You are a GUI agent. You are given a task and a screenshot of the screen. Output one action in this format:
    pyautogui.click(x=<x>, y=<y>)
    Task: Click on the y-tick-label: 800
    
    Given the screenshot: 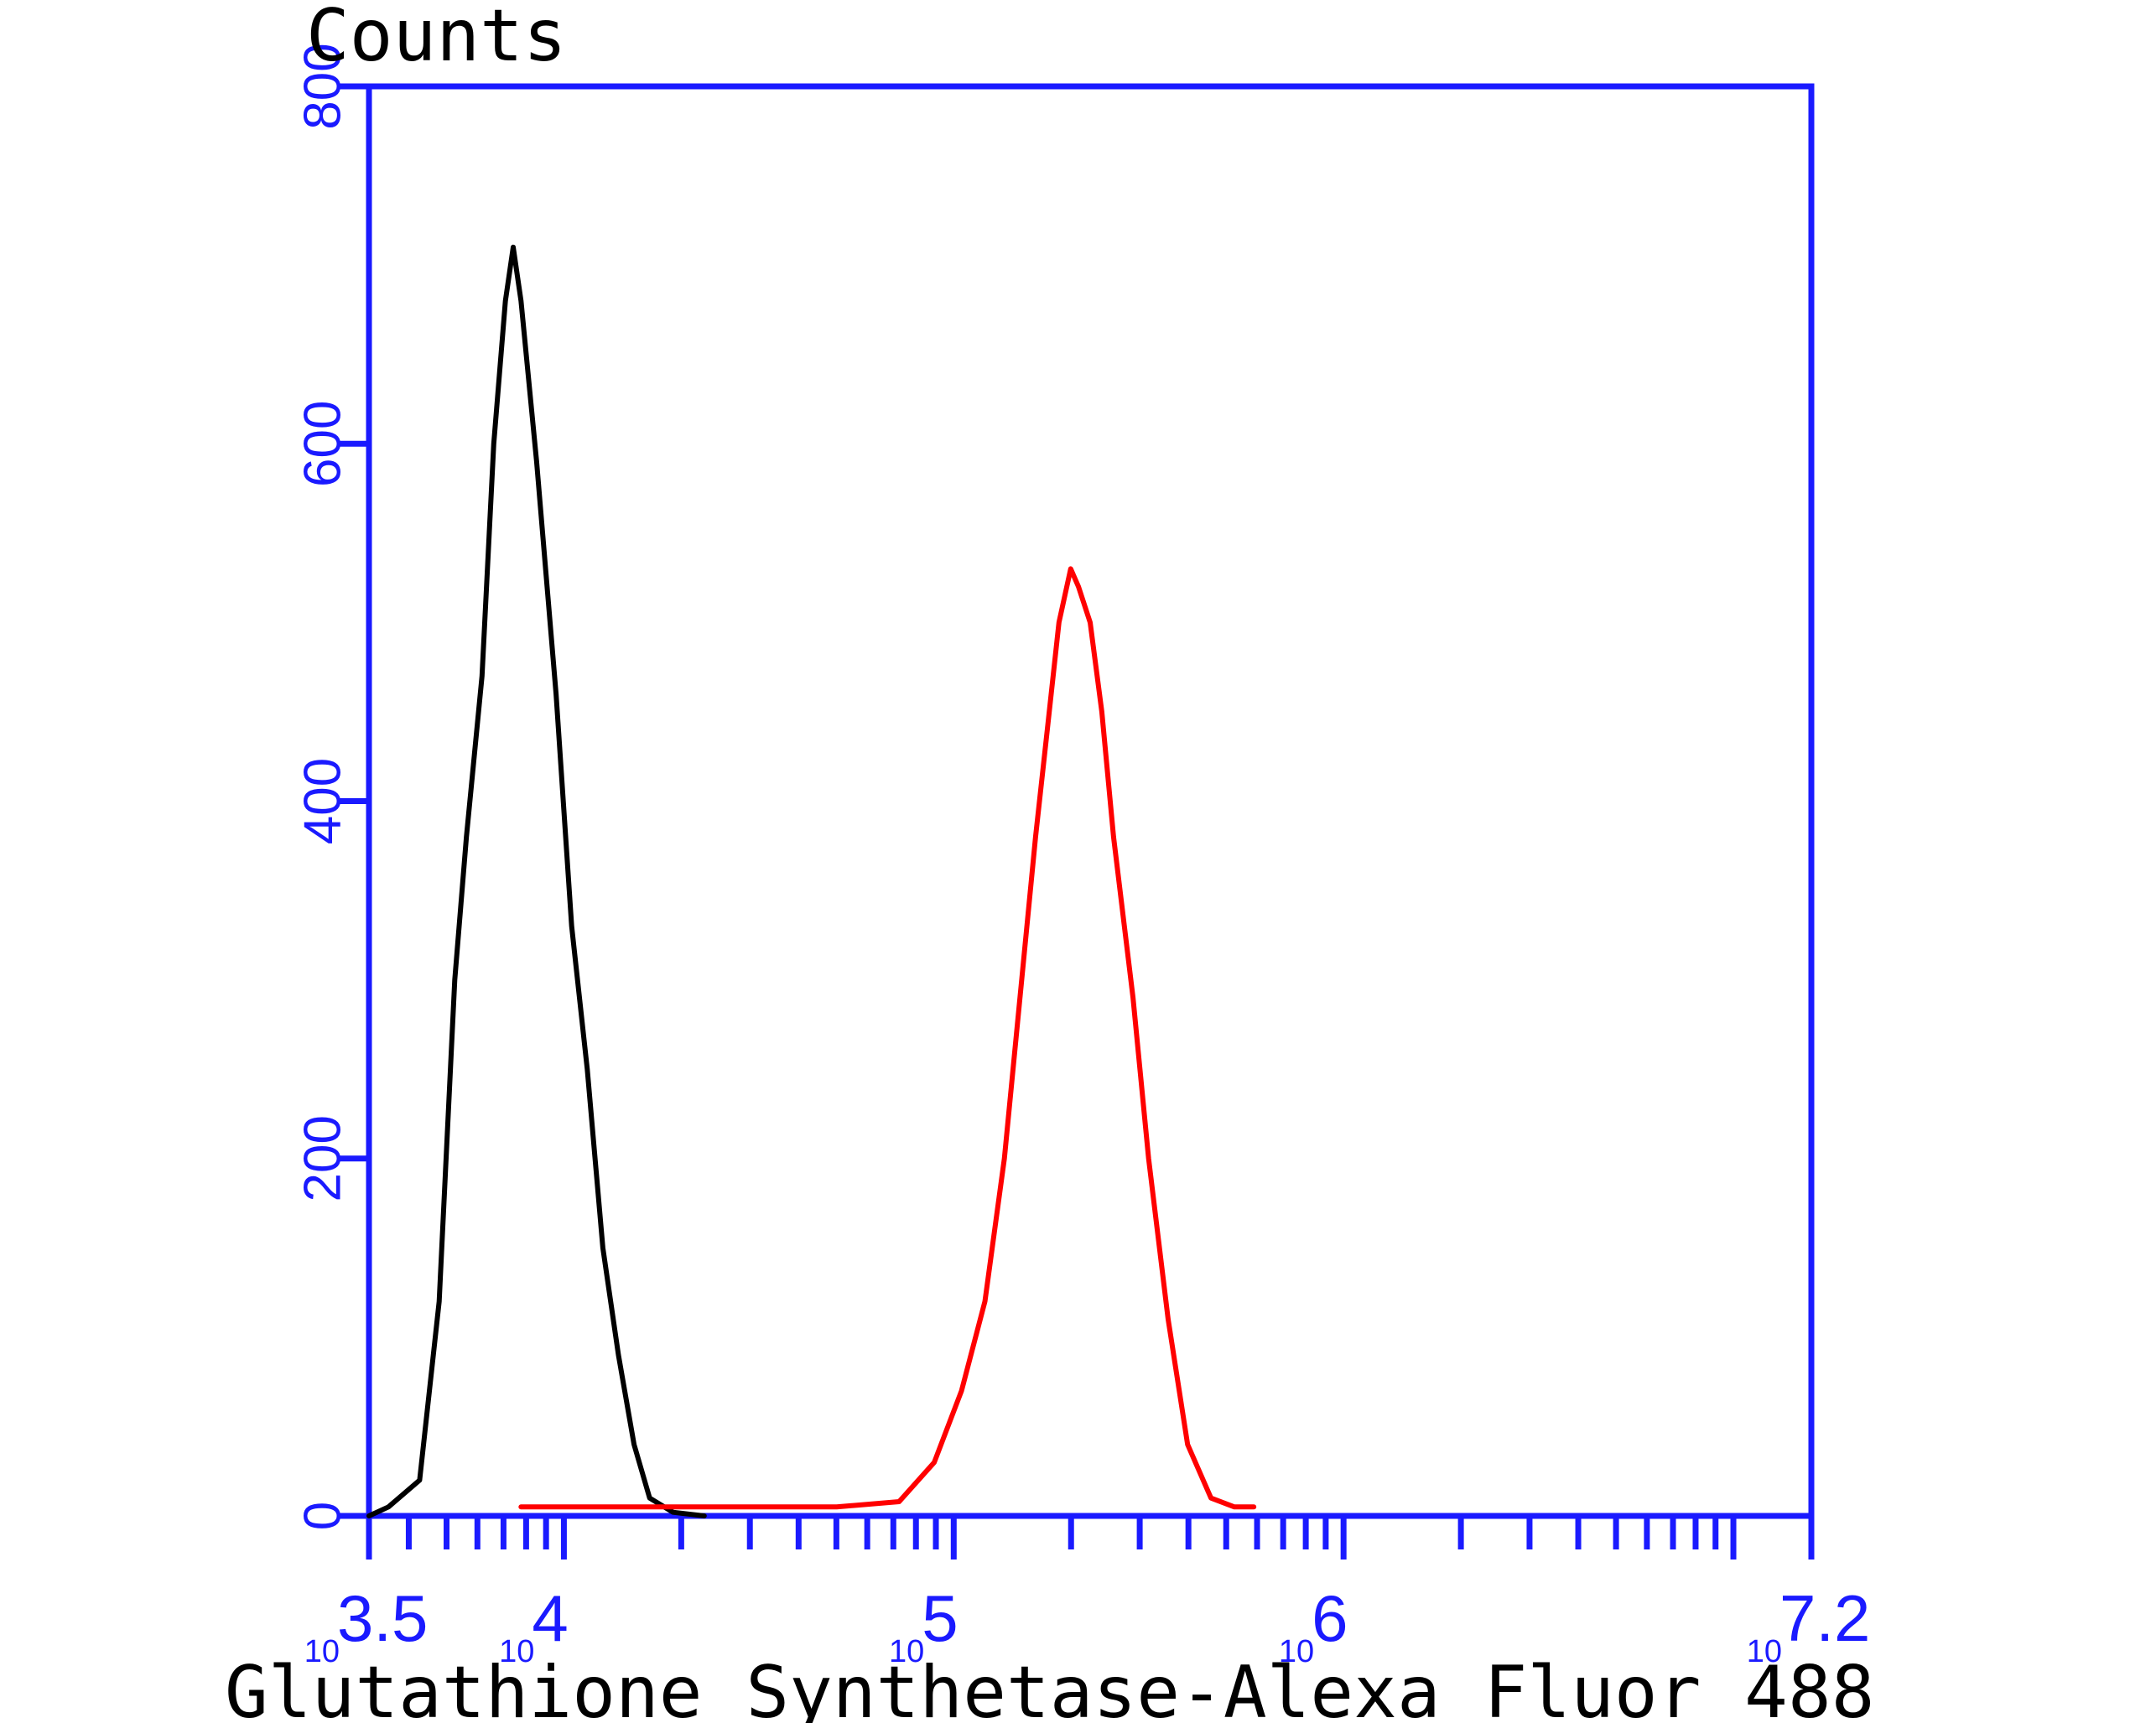 What is the action you would take?
    pyautogui.click(x=323, y=86)
    